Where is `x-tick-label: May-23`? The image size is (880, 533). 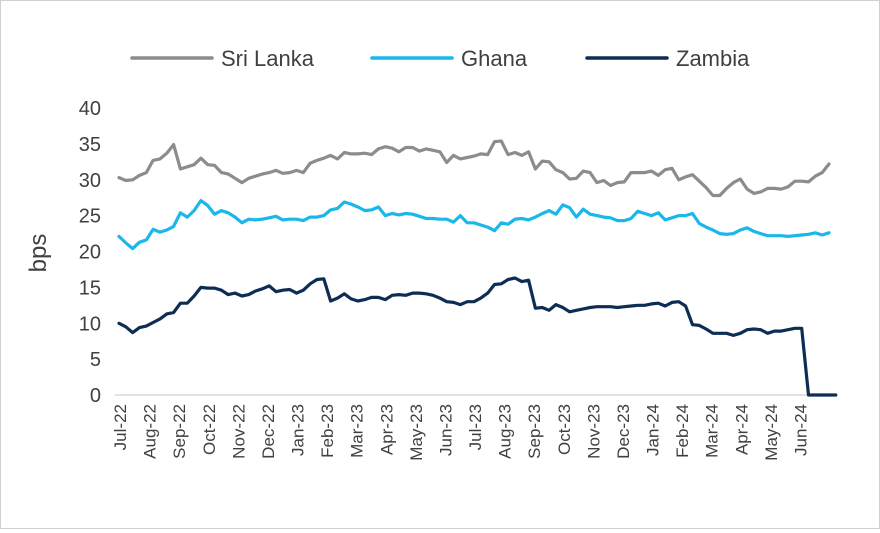
x-tick-label: May-23 is located at coordinates (416, 432).